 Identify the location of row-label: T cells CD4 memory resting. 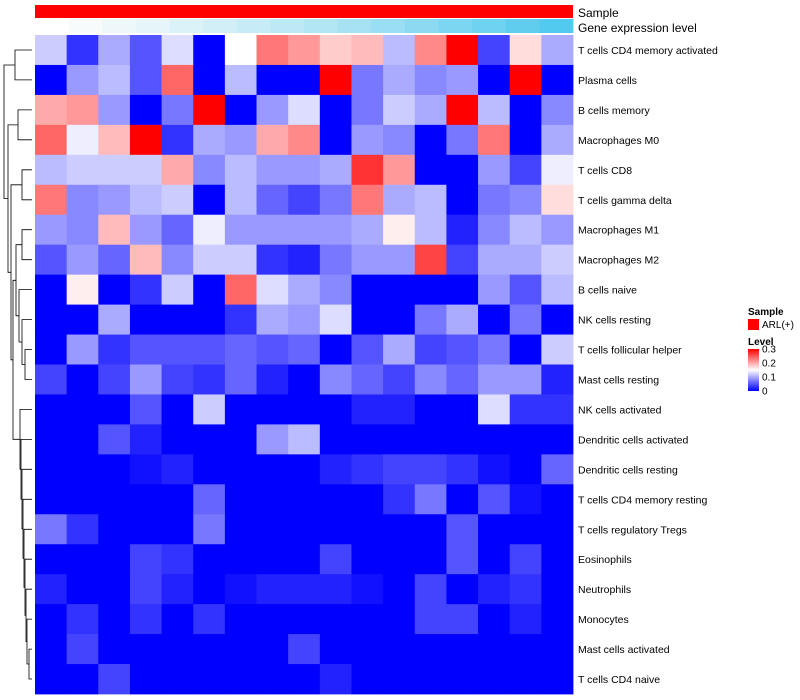
(642, 500).